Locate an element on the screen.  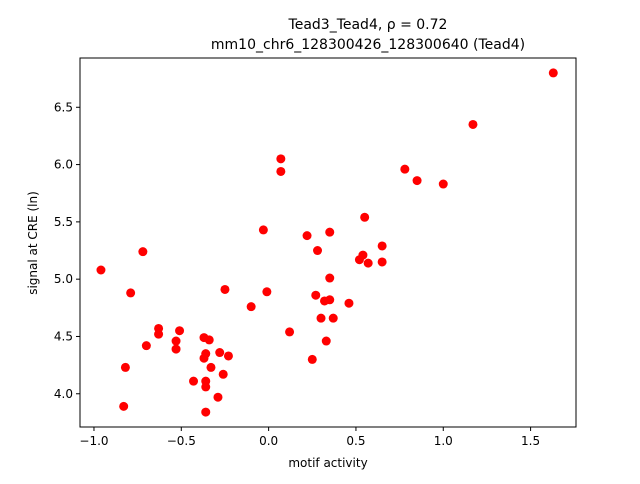
y-tick-label: 4.5 is located at coordinates (63, 336).